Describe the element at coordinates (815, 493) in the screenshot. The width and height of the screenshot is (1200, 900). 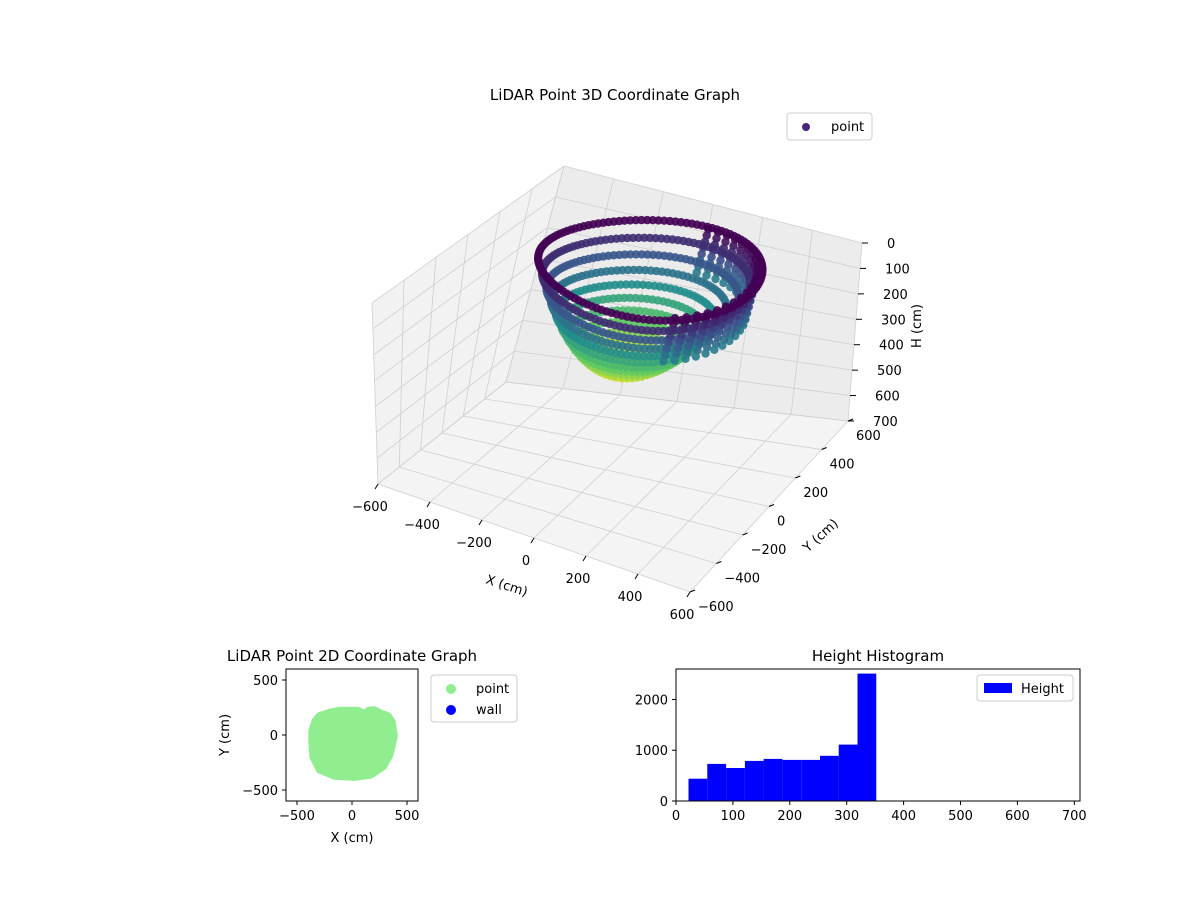
I see `y-tick-label-3d: 200` at that location.